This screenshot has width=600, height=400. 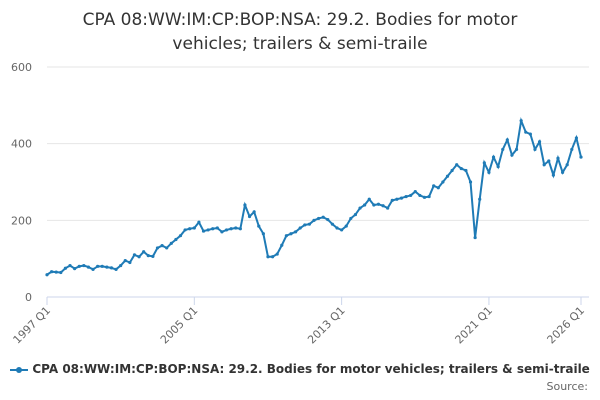 I want to click on legend-symbol, so click(x=19, y=369).